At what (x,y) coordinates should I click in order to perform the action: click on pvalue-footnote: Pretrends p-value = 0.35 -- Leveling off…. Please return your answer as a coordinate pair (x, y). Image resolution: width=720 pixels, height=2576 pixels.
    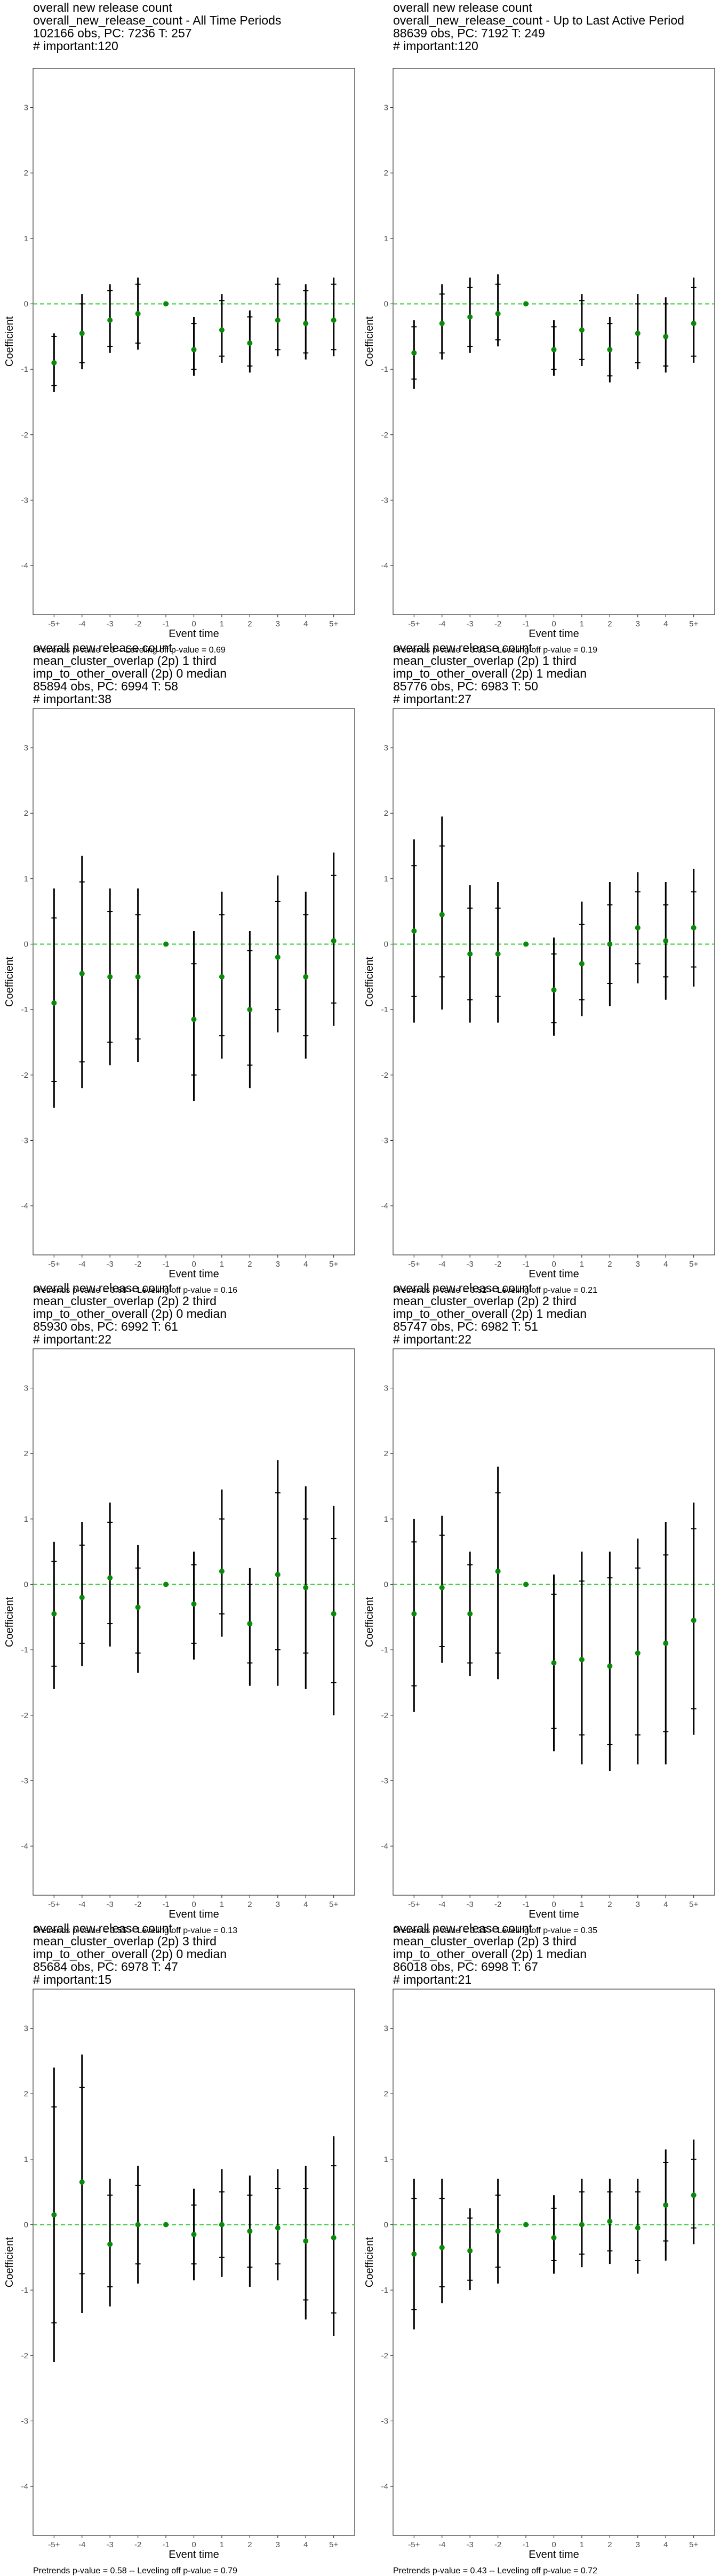
    Looking at the image, I should click on (495, 1930).